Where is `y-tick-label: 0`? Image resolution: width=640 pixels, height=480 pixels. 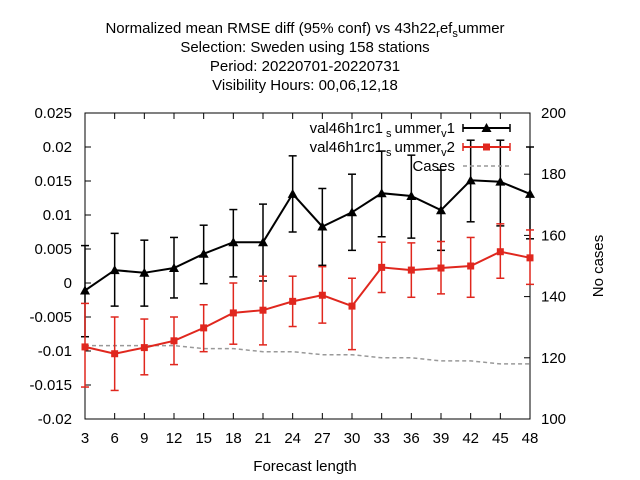 y-tick-label: 0 is located at coordinates (68, 283).